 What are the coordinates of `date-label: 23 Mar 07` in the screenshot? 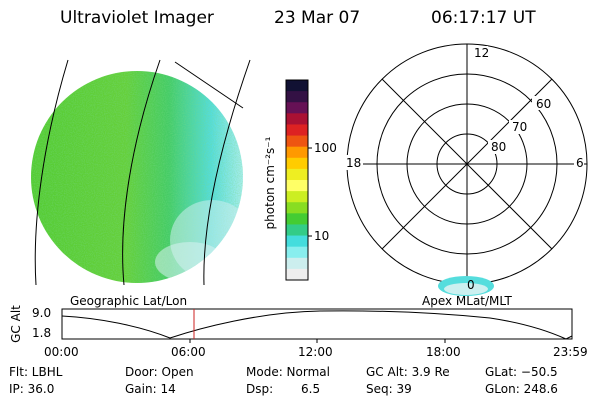 It's located at (317, 18).